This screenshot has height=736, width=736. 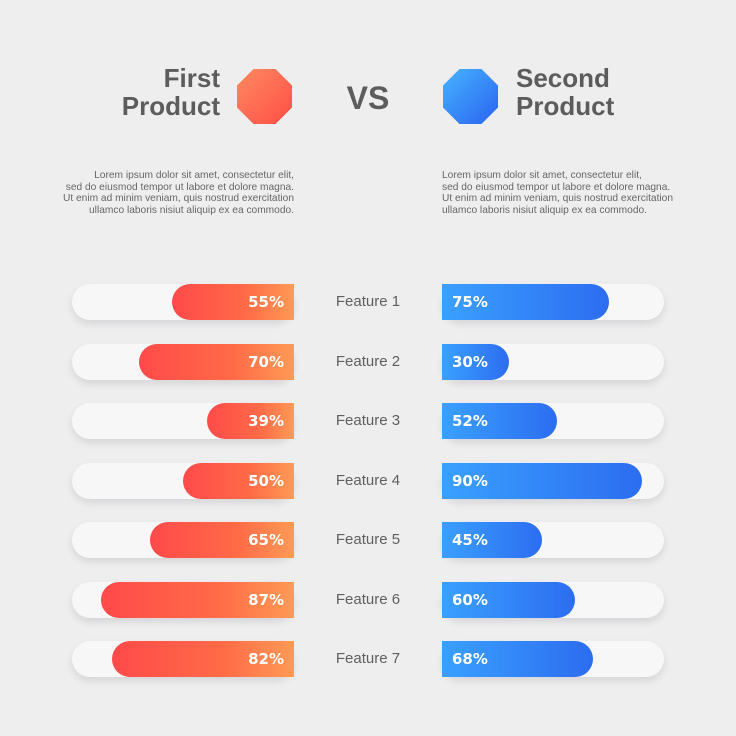 What do you see at coordinates (238, 480) in the screenshot?
I see `first-product-bar: 50%` at bounding box center [238, 480].